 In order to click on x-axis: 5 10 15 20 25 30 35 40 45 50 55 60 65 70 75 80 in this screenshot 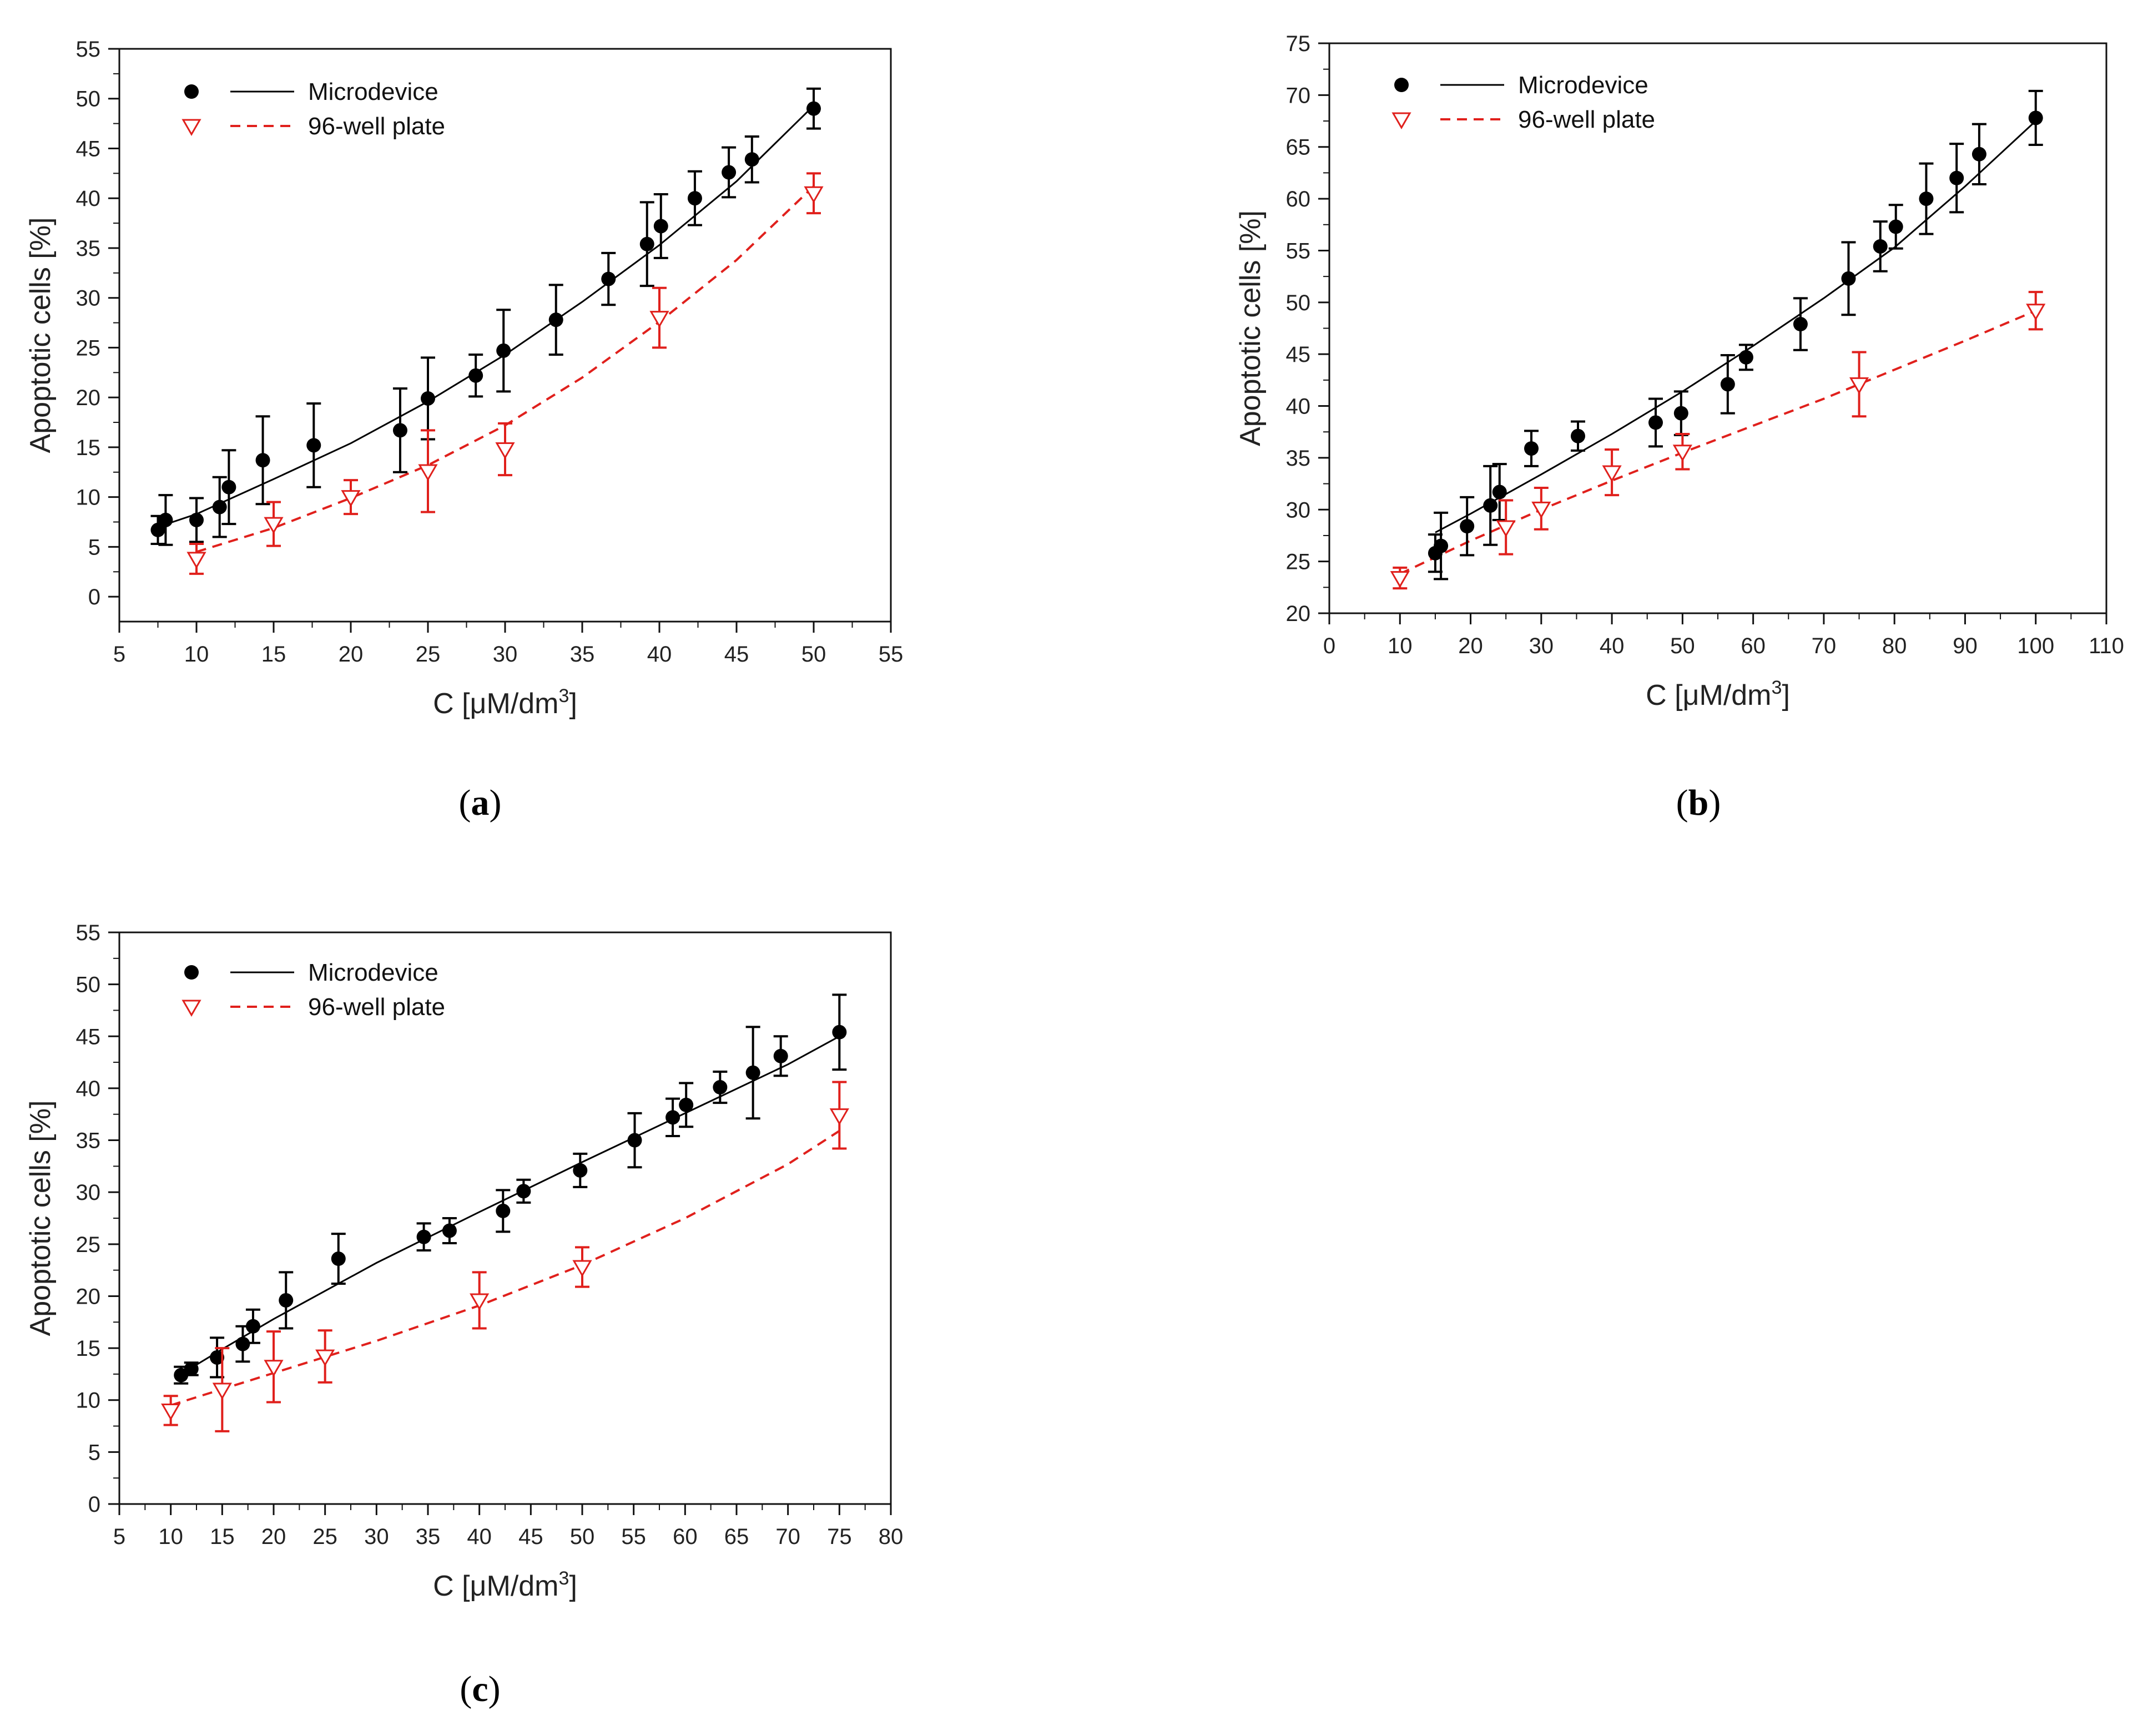, I will do `click(508, 1527)`.